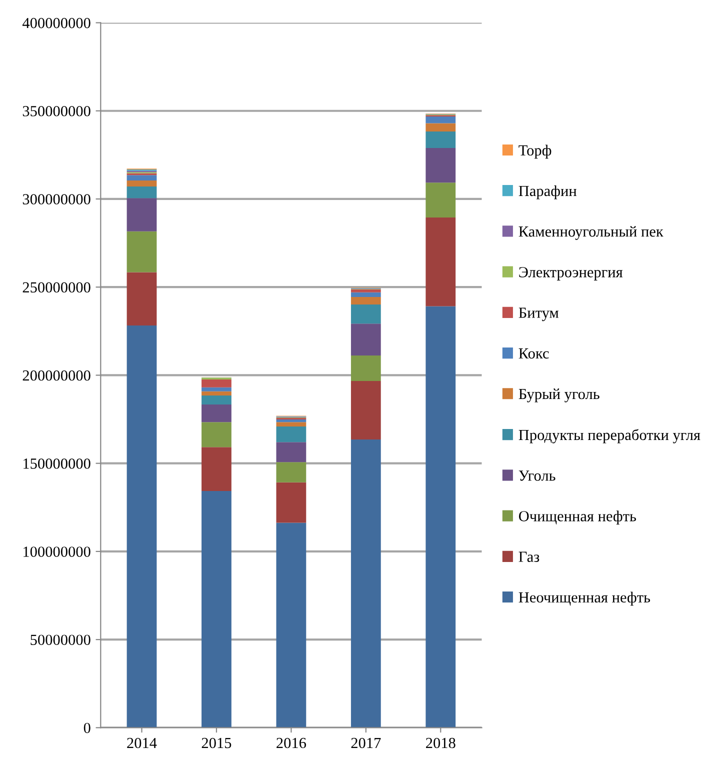 This screenshot has width=719, height=758. I want to click on legend-label: Бурый уголь, so click(559, 395).